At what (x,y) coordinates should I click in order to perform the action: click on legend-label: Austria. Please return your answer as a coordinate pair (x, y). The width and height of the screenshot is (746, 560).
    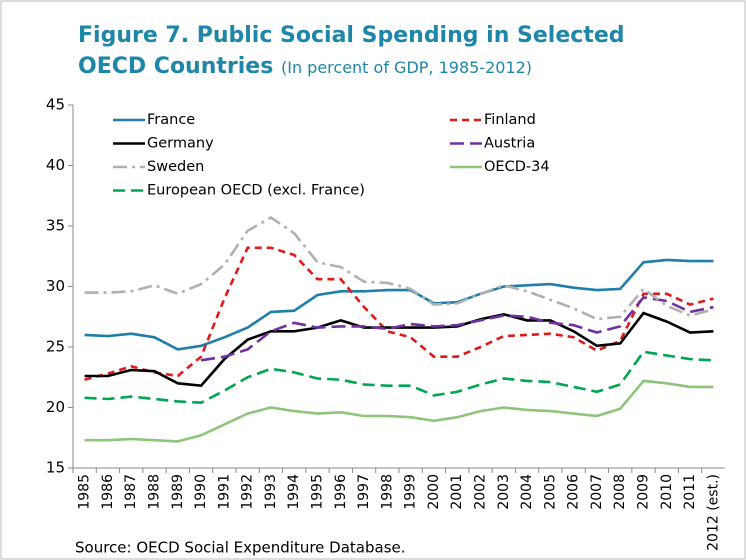
    Looking at the image, I should click on (509, 144).